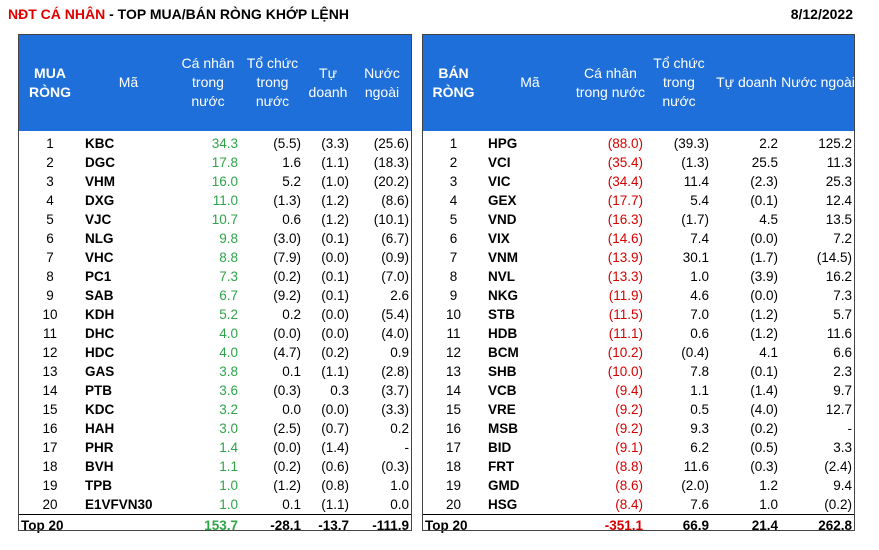  Describe the element at coordinates (699, 447) in the screenshot. I see `institution-value: 6.2` at that location.